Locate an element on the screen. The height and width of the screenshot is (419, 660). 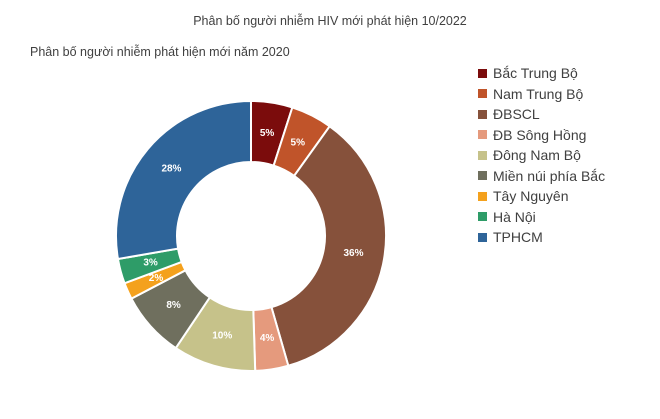
legend-item-nam-trung-bo: Nam Trung Bộ is located at coordinates (541, 94).